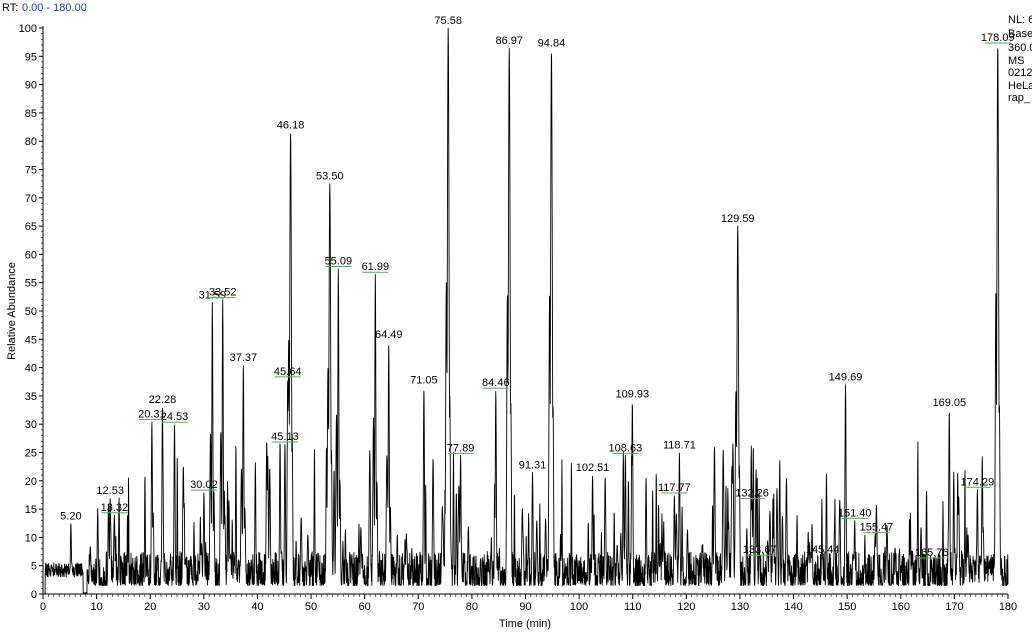 The height and width of the screenshot is (634, 1032). I want to click on x-tick-label: 10, so click(96, 607).